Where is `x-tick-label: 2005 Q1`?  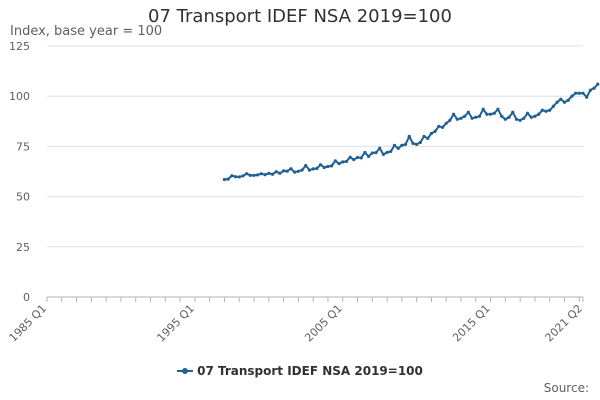
x-tick-label: 2005 Q1 is located at coordinates (323, 323).